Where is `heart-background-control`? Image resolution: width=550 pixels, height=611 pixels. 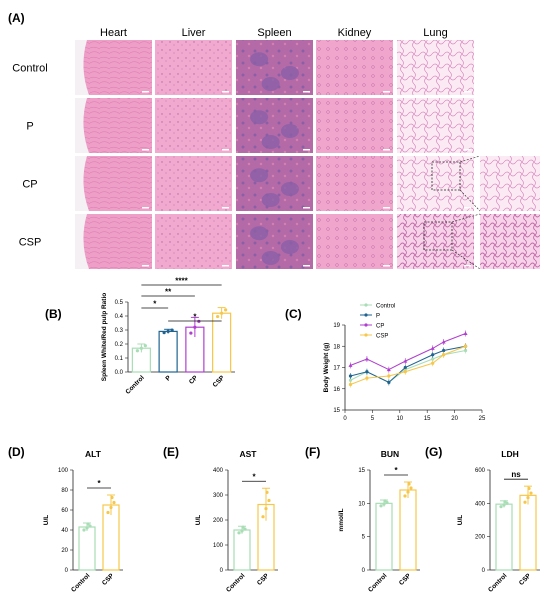 heart-background-control is located at coordinates (82, 67).